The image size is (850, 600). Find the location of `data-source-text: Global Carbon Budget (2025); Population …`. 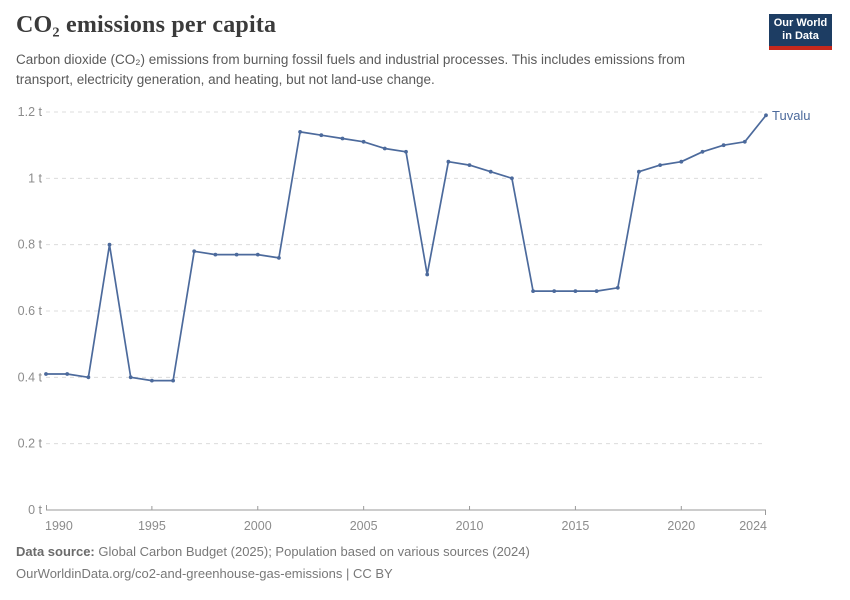

data-source-text: Global Carbon Budget (2025); Population … is located at coordinates (314, 551).